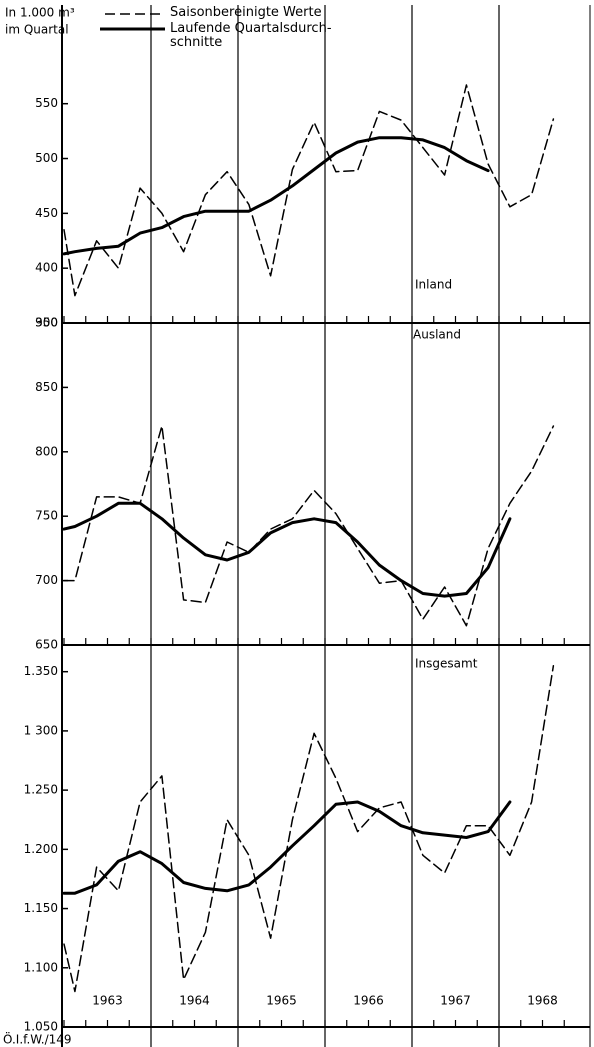  I want to click on x-tick-label: 1967, so click(455, 1001).